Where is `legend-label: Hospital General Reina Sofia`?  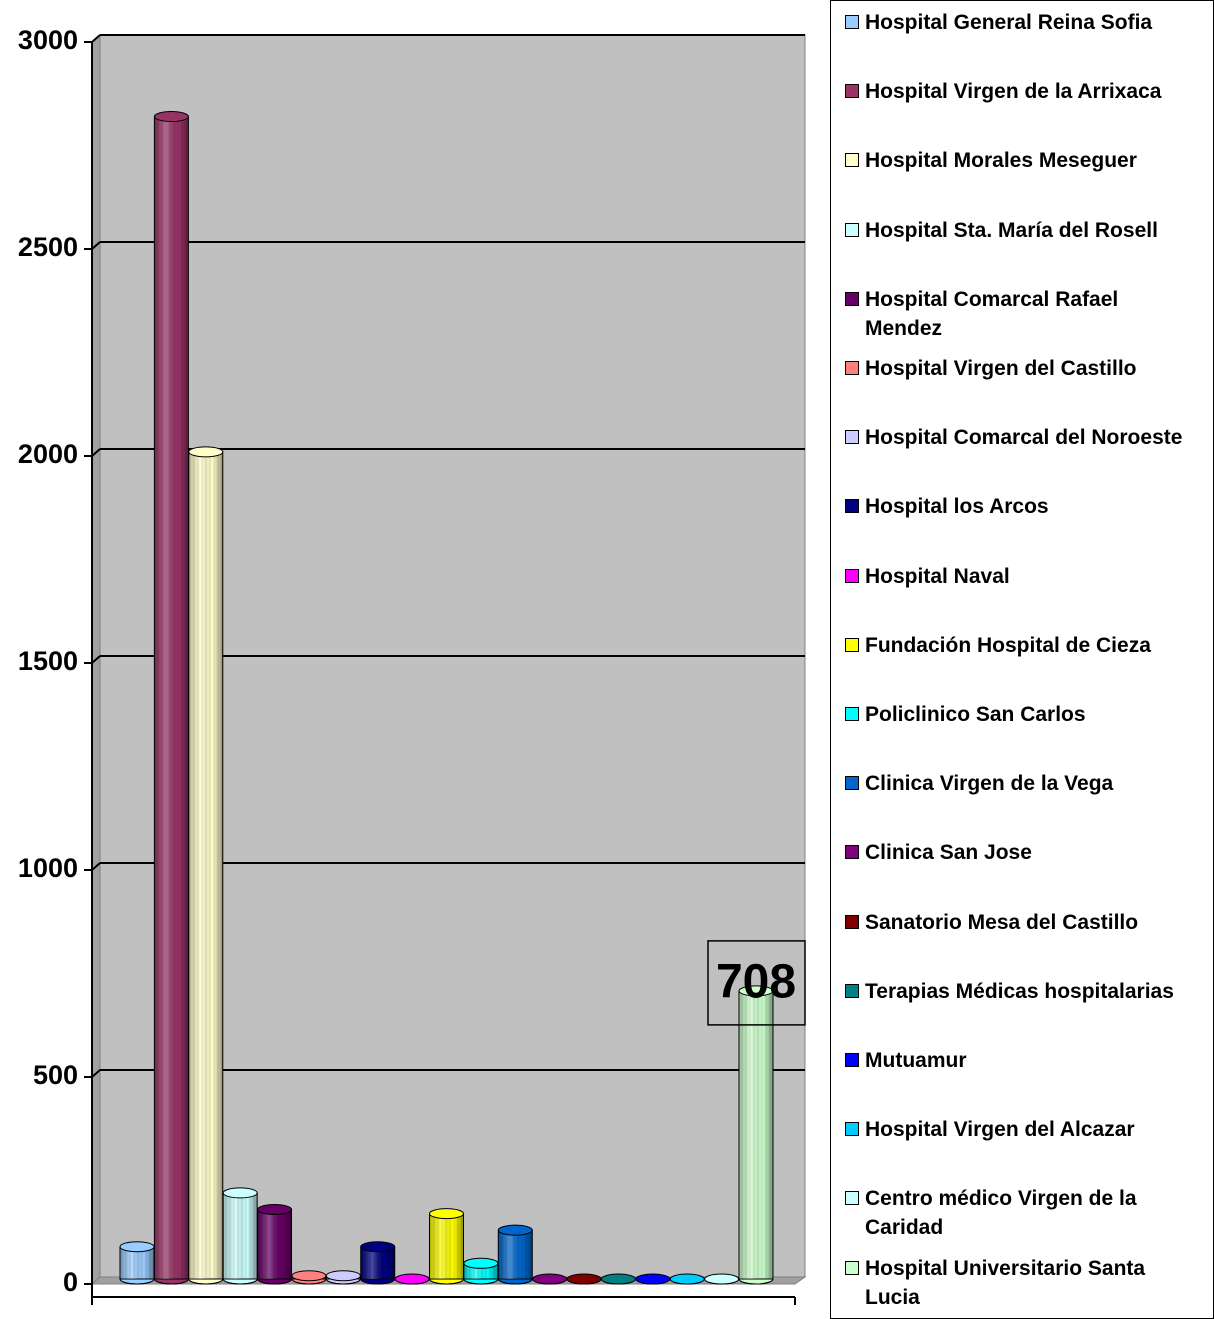
legend-label: Hospital General Reina Sofia is located at coordinates (1009, 22).